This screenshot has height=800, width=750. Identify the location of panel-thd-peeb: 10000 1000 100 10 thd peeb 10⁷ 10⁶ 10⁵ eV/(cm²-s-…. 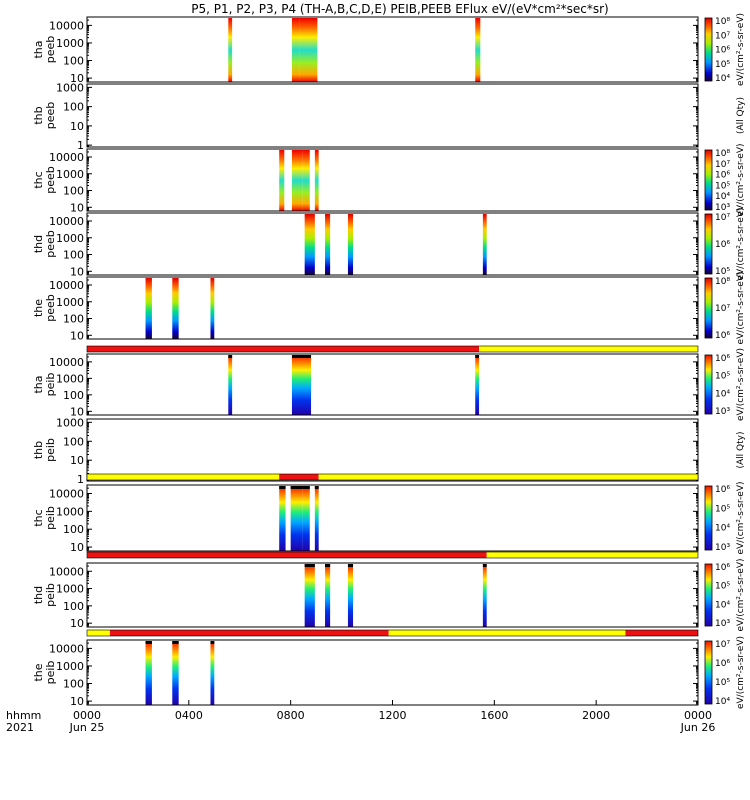
(389, 243).